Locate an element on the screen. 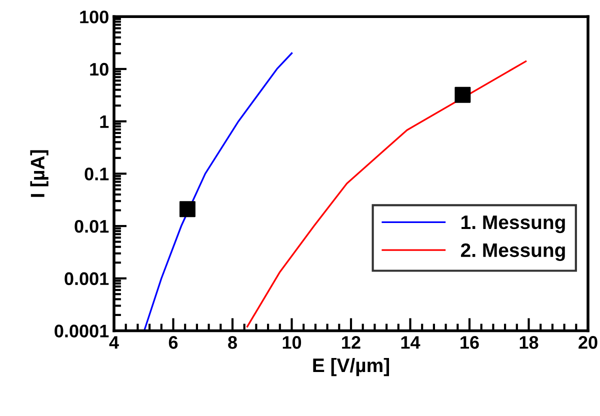 The height and width of the screenshot is (416, 600). y-tick-label: 0.001 is located at coordinates (86, 279).